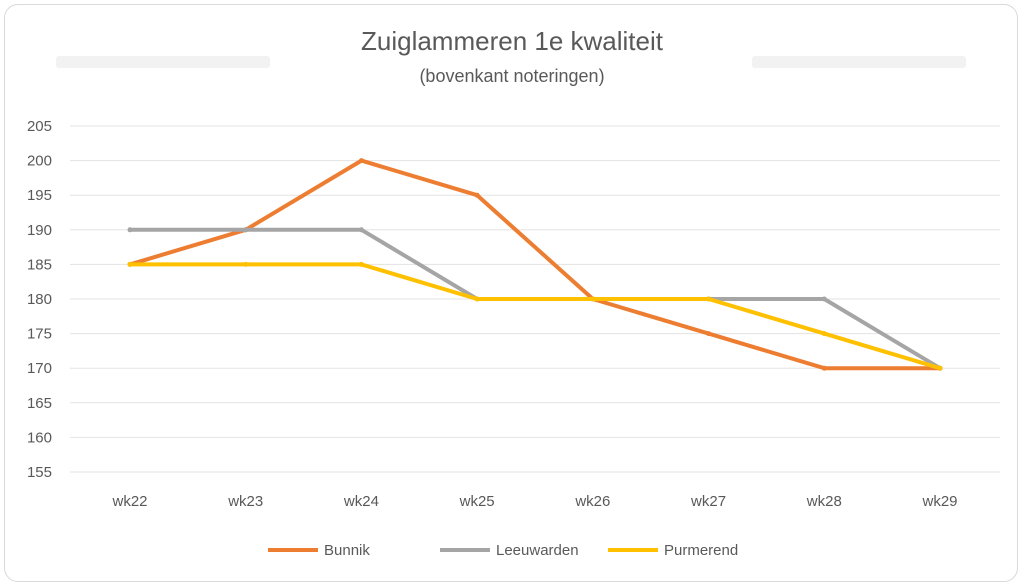  I want to click on legend-label: Leeuwarden, so click(537, 550).